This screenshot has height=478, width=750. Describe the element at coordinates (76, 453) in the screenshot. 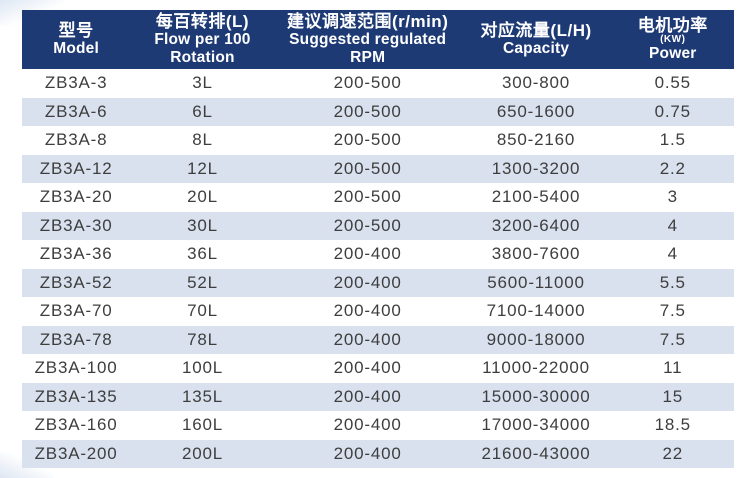

I see `table-cell: ZB3A-200` at that location.